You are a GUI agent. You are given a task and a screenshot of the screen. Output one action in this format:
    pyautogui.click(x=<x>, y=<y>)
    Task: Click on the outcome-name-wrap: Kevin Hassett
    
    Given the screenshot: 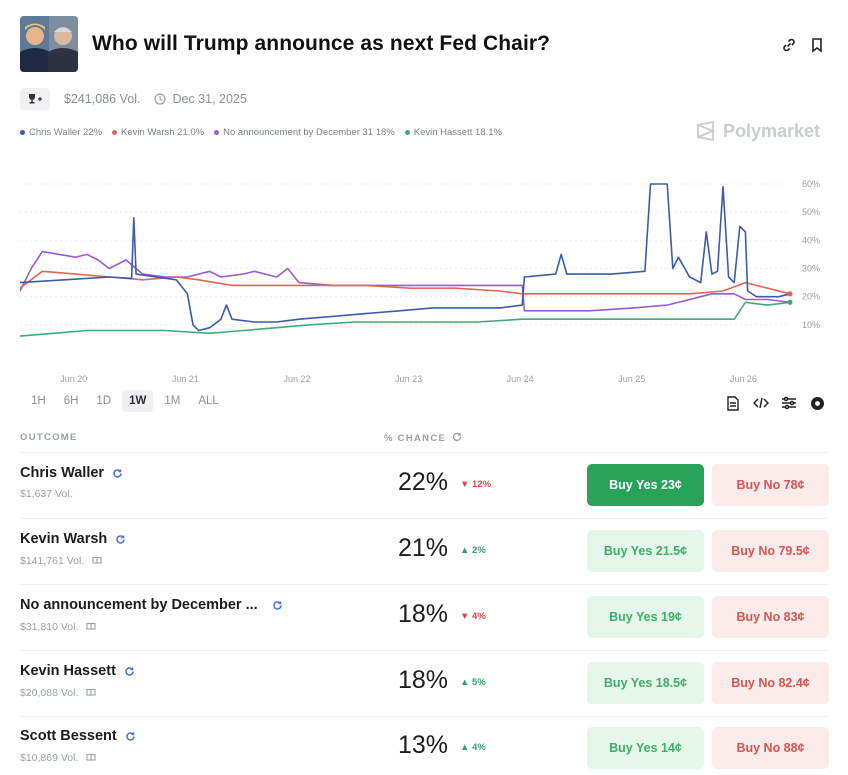 What is the action you would take?
    pyautogui.click(x=77, y=671)
    